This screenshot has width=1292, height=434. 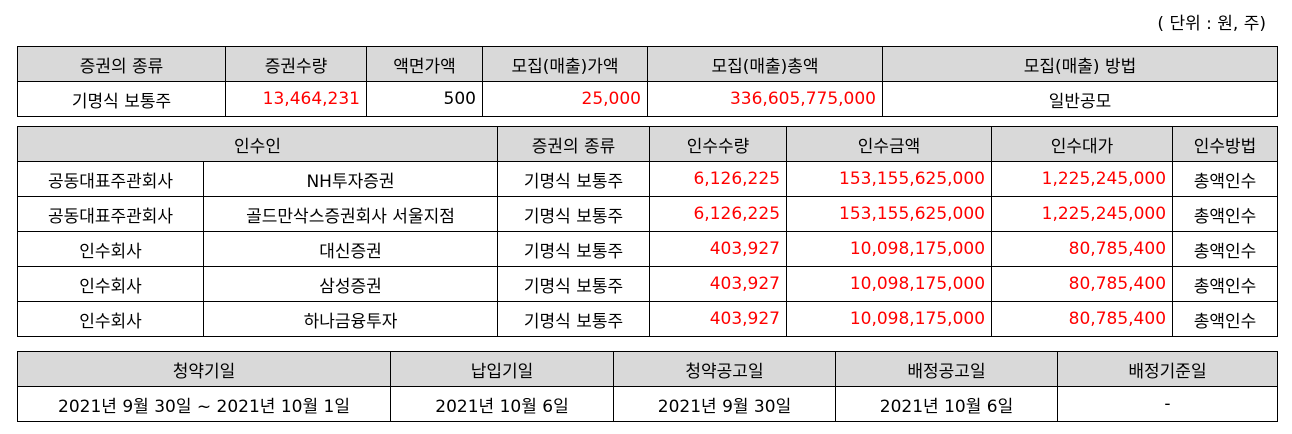 I want to click on unit-note: ( 단위 : 원, 주), so click(x=1211, y=24).